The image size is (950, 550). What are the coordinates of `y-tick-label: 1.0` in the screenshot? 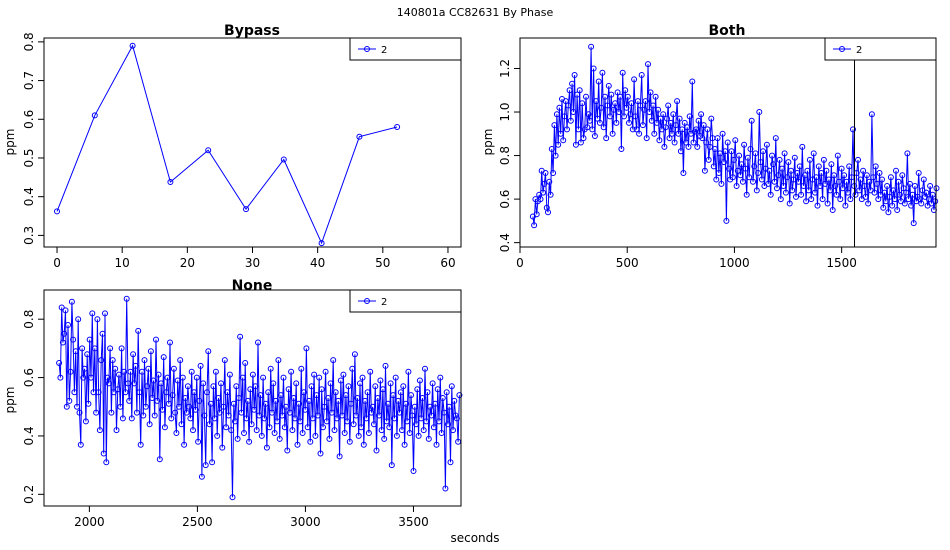 It's located at (505, 111).